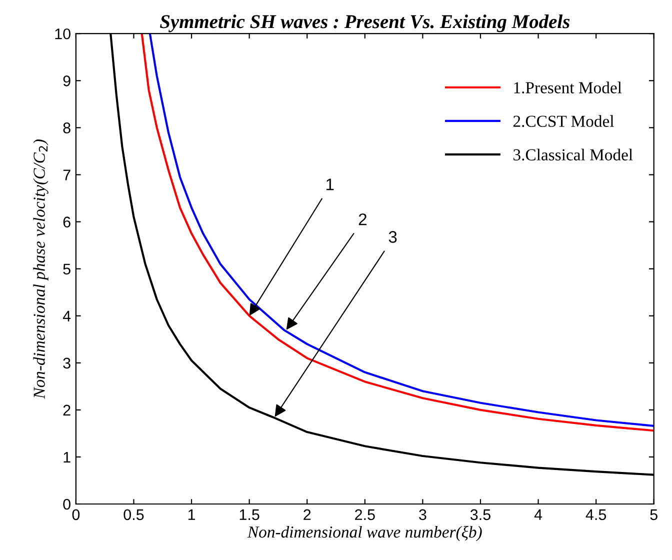 Image resolution: width=672 pixels, height=560 pixels. I want to click on y-tick-label: 5, so click(66, 269).